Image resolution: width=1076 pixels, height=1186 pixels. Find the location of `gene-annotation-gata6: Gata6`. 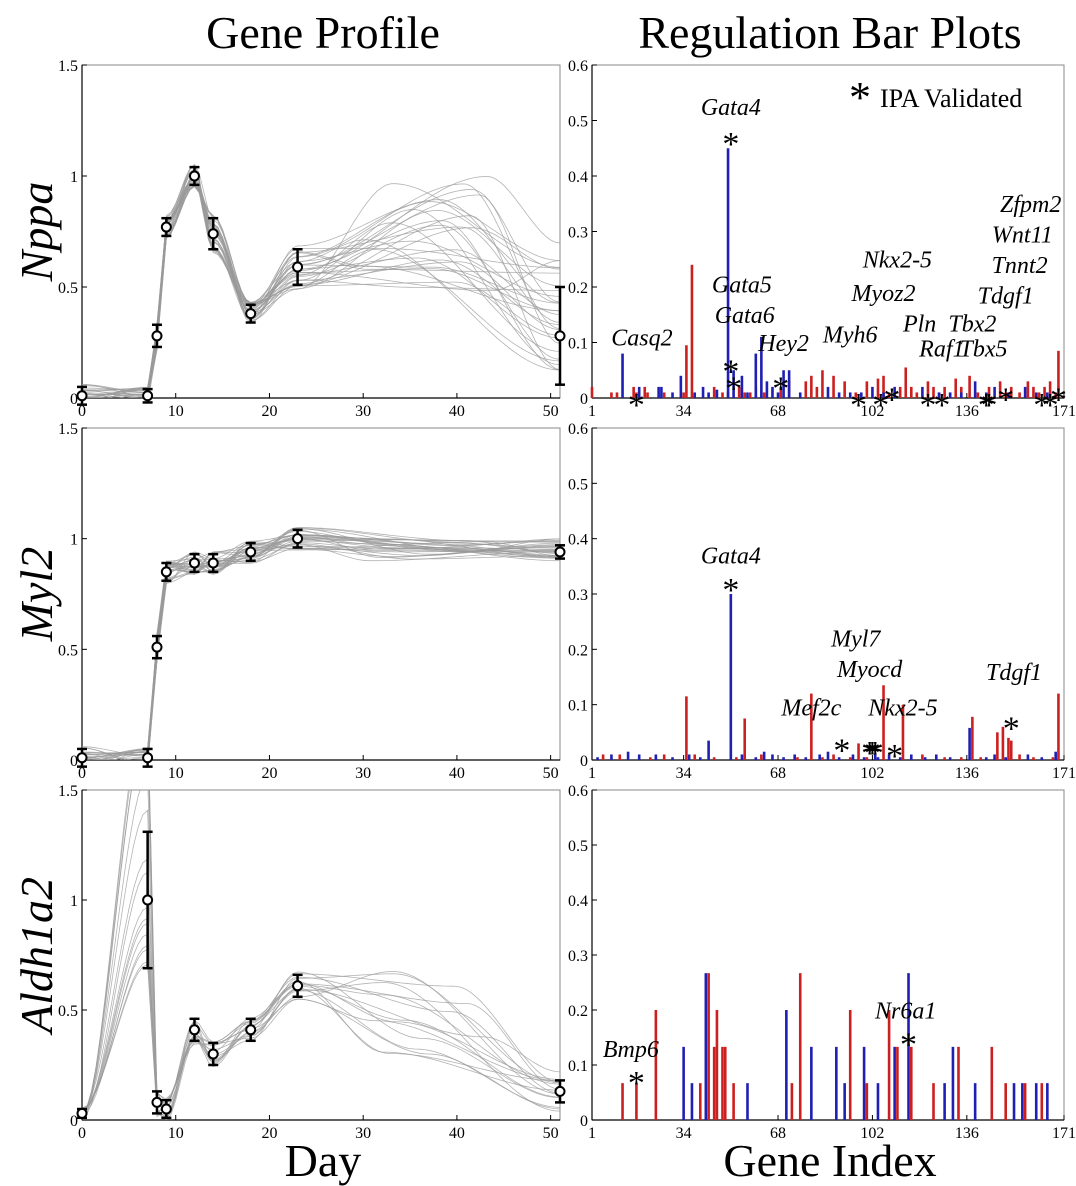

gene-annotation-gata6: Gata6 is located at coordinates (745, 316).